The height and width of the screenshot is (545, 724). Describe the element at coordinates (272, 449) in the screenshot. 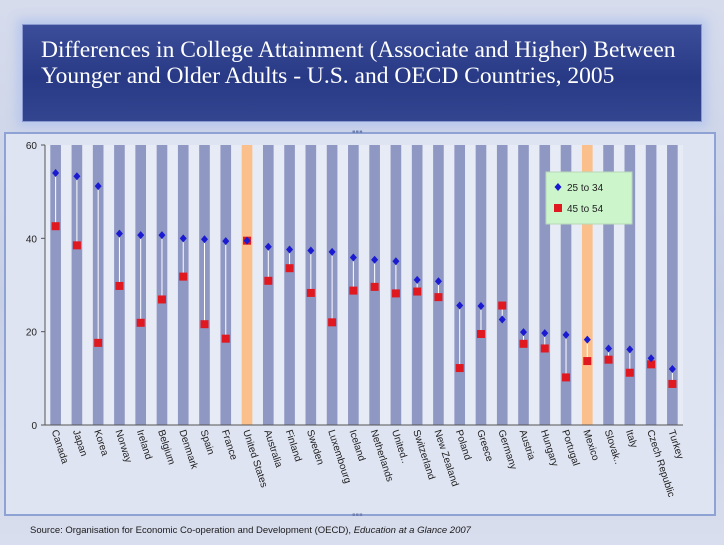

I see `x-tick-label: Australia` at that location.